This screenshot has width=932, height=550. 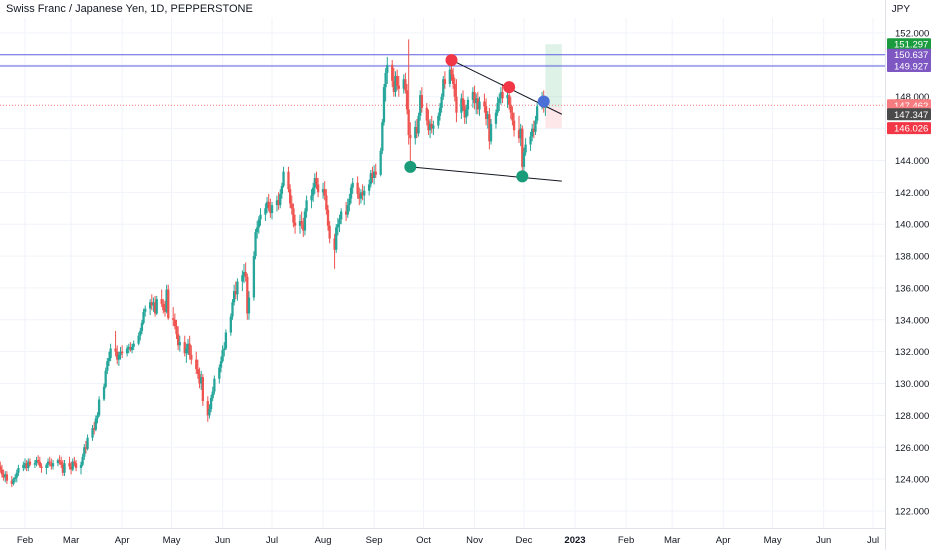 What do you see at coordinates (912, 352) in the screenshot?
I see `y-tick-label: 132.000` at bounding box center [912, 352].